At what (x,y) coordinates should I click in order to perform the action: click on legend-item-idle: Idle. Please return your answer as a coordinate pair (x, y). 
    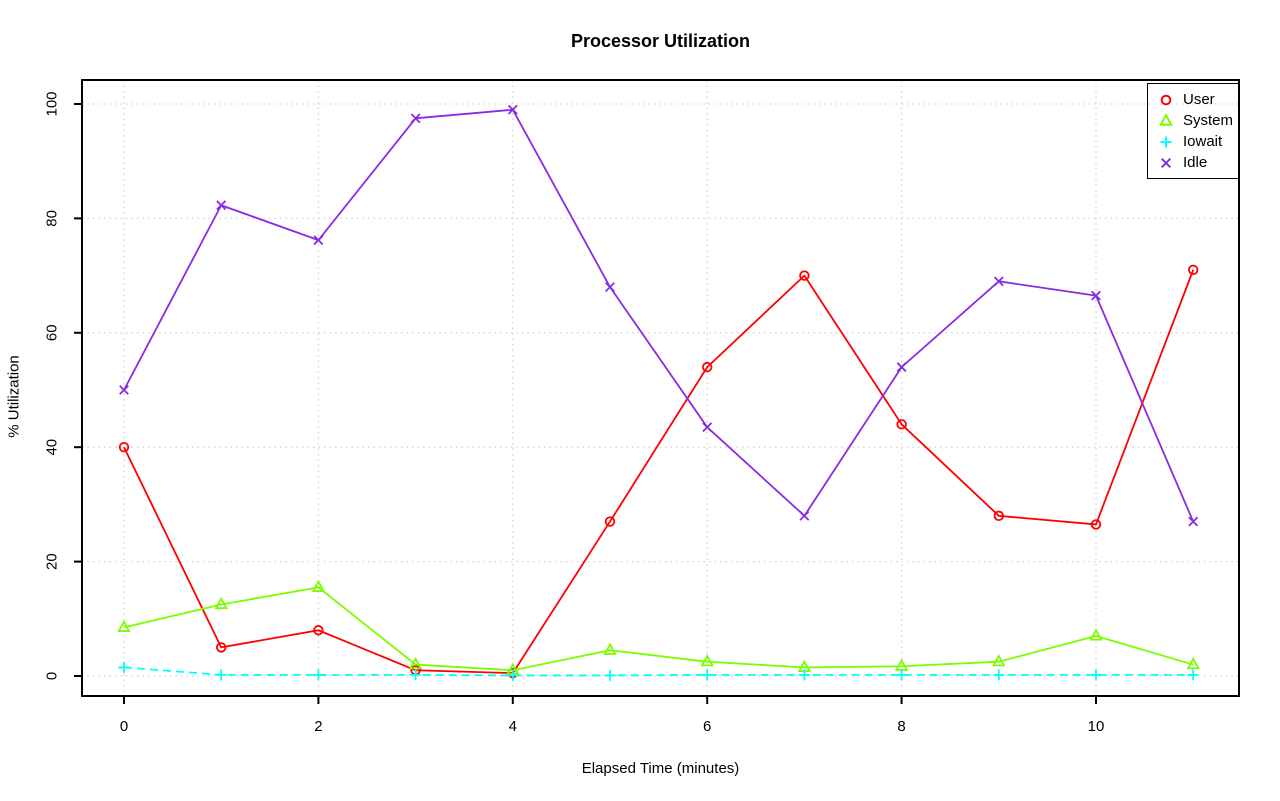
    Looking at the image, I should click on (1195, 162).